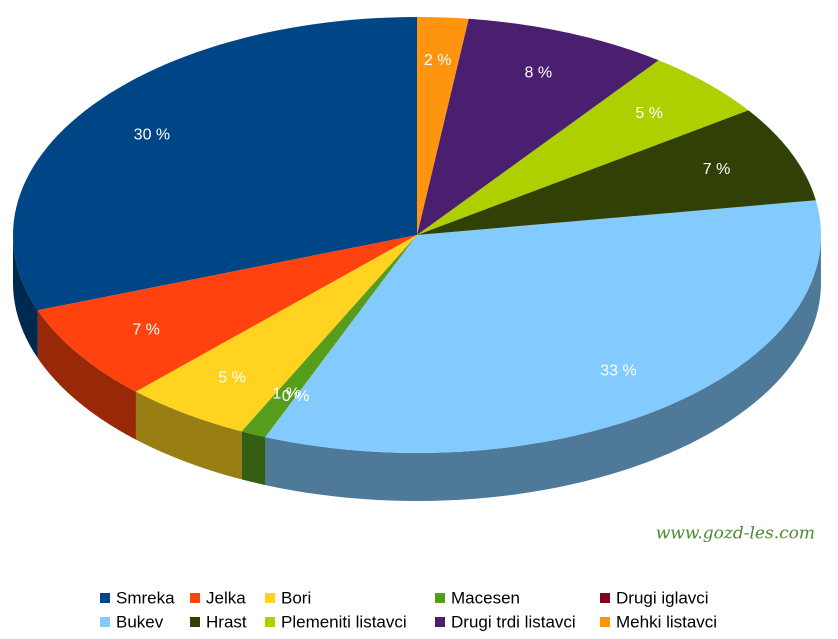 The height and width of the screenshot is (639, 838). What do you see at coordinates (226, 597) in the screenshot?
I see `legend-label: Jelka` at bounding box center [226, 597].